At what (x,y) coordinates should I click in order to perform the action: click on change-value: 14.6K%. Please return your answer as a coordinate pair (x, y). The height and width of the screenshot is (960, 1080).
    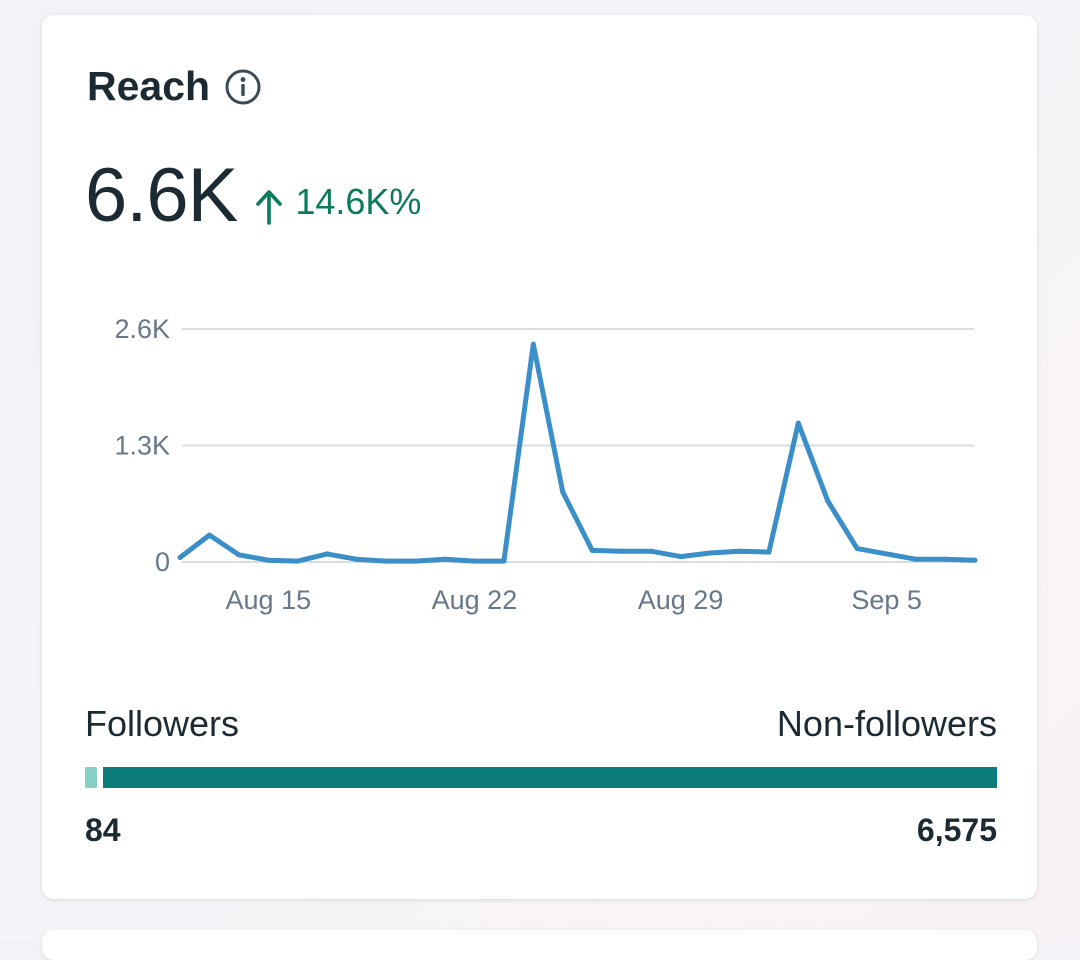
    Looking at the image, I should click on (358, 201).